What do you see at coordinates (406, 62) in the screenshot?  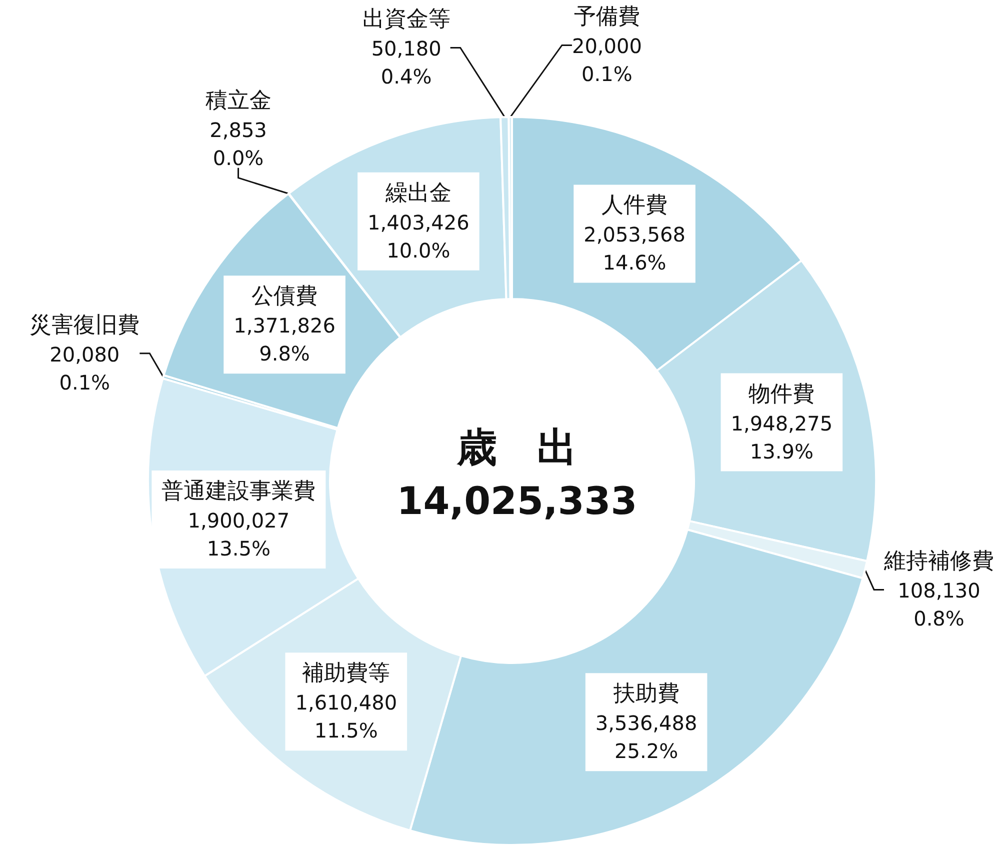 I see `data-label: 50,180 0.4%` at bounding box center [406, 62].